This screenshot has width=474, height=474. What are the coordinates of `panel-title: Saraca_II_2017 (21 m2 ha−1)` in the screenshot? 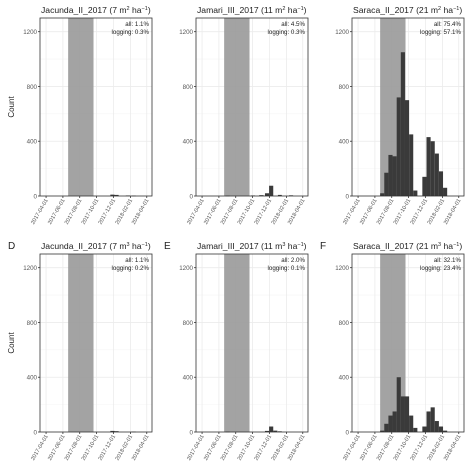 It's located at (407, 10).